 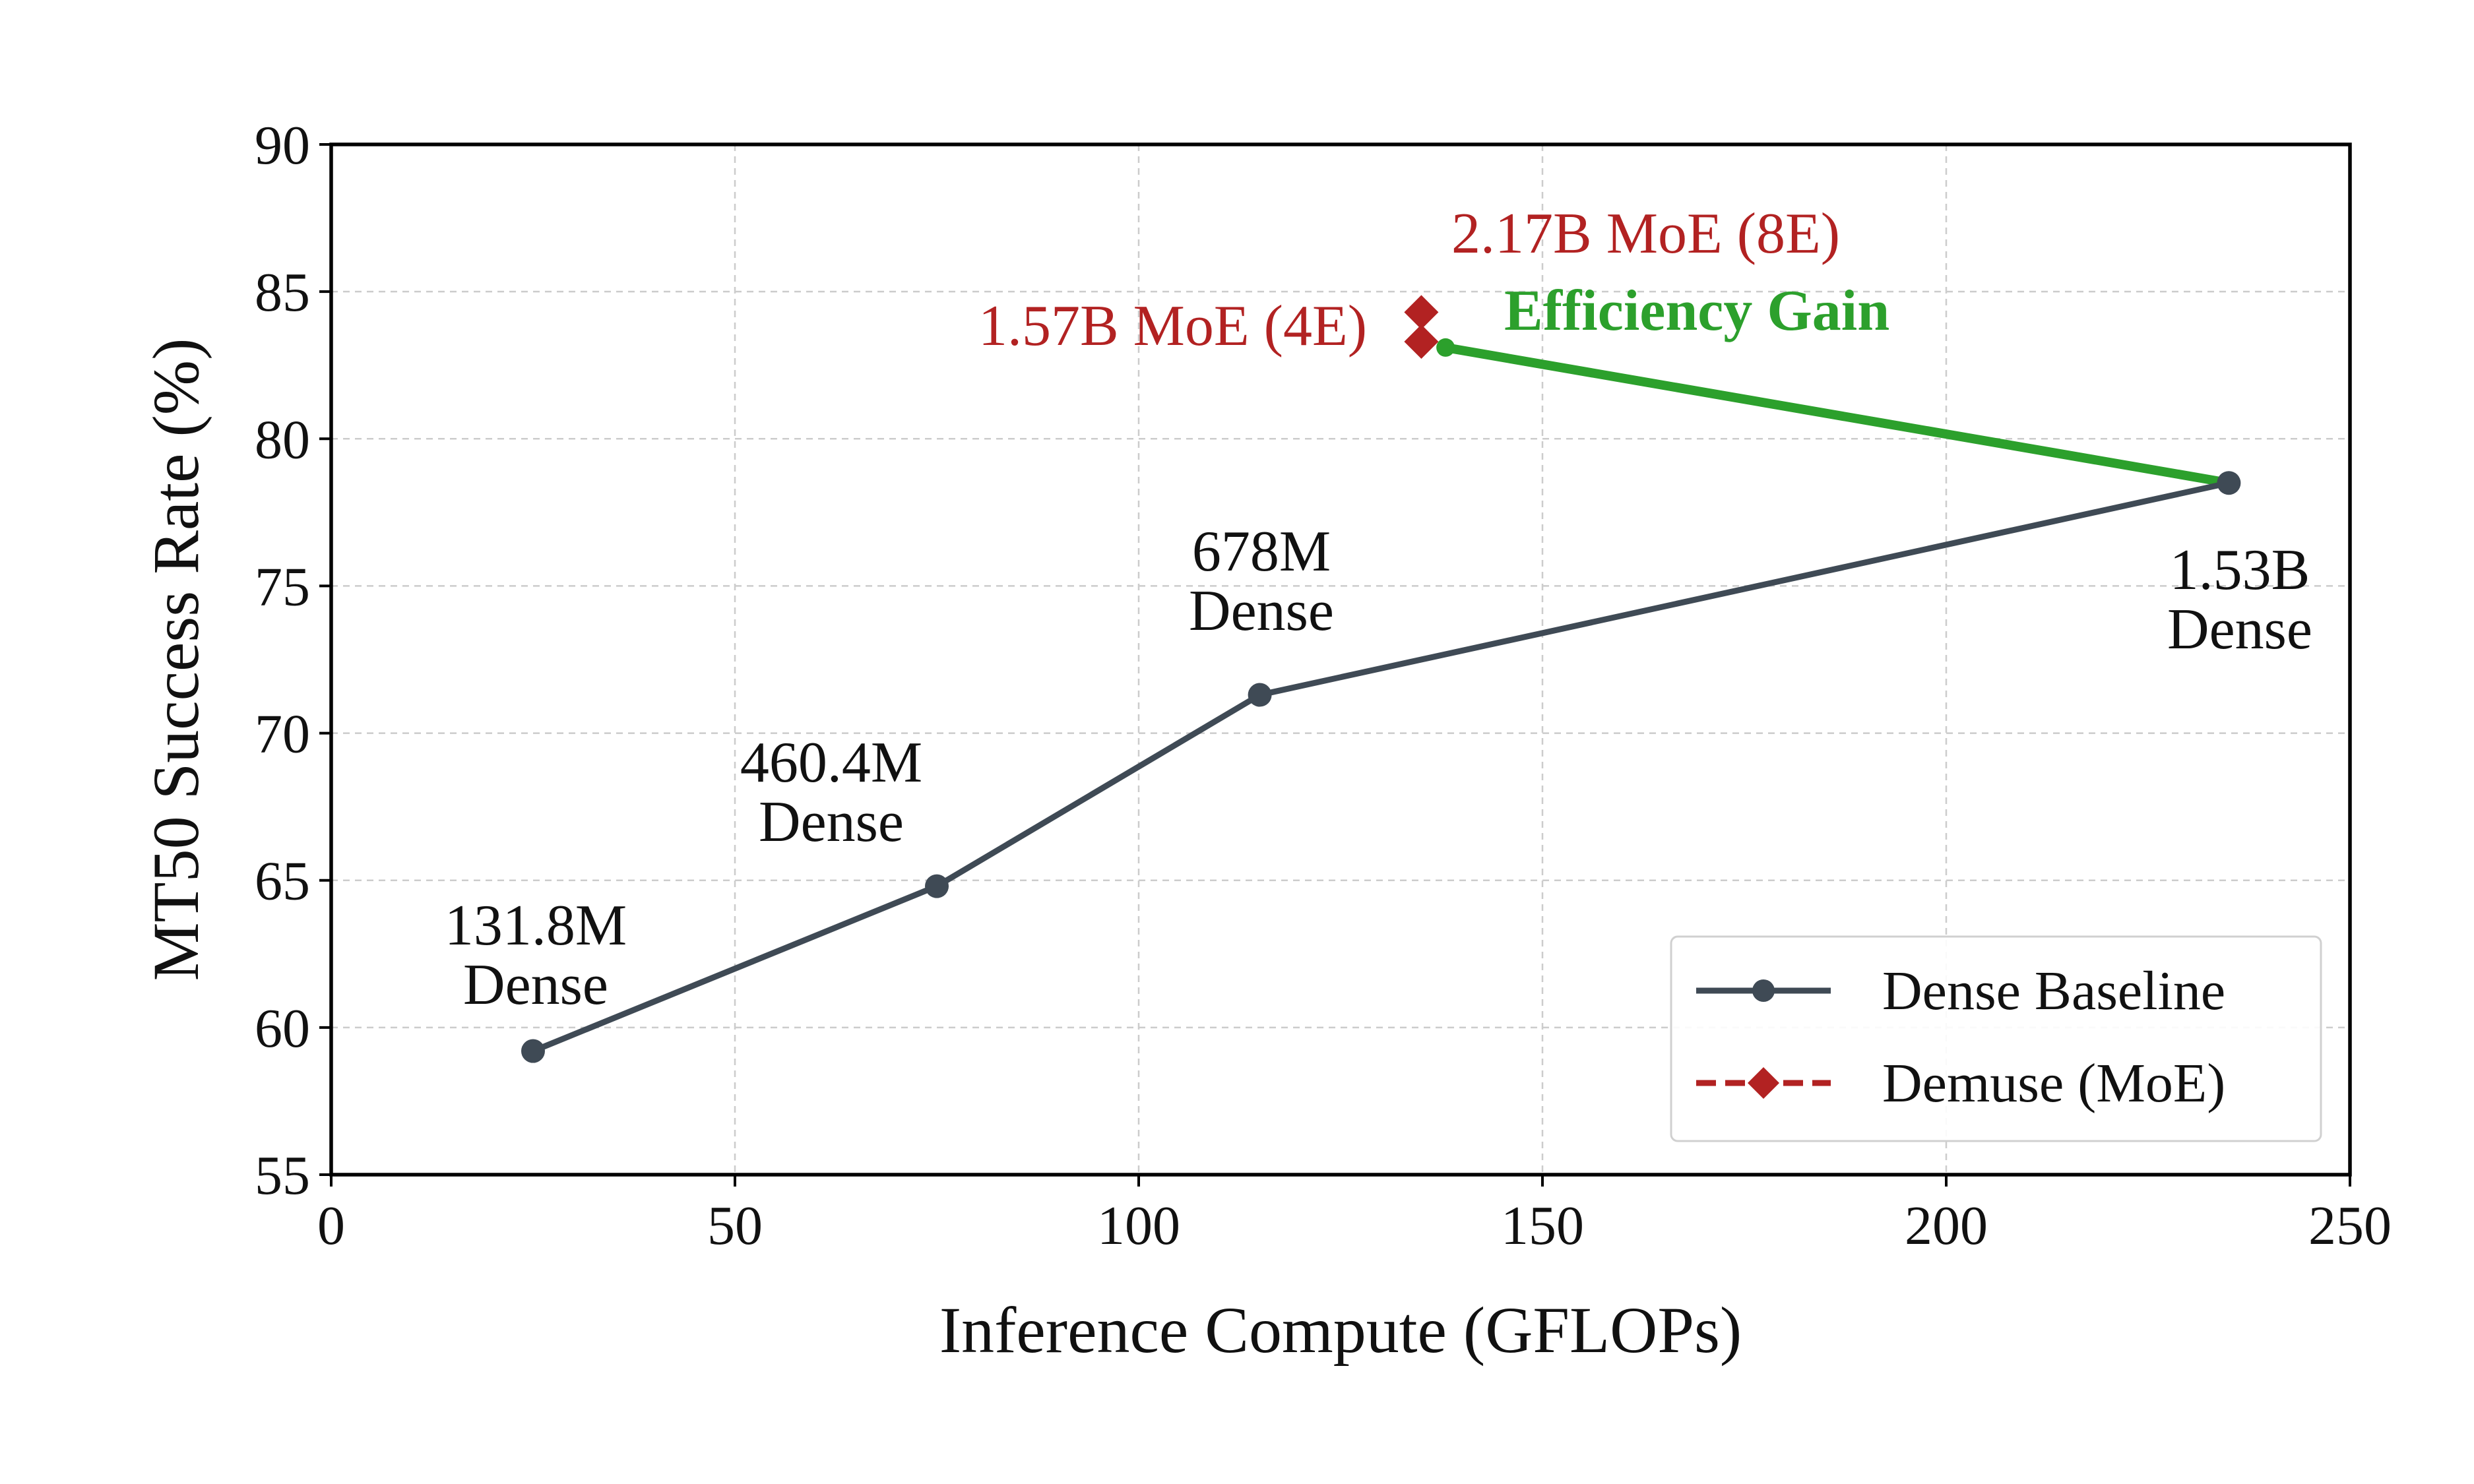 What do you see at coordinates (831, 763) in the screenshot?
I see `dense-point-label-size: 460.4M` at bounding box center [831, 763].